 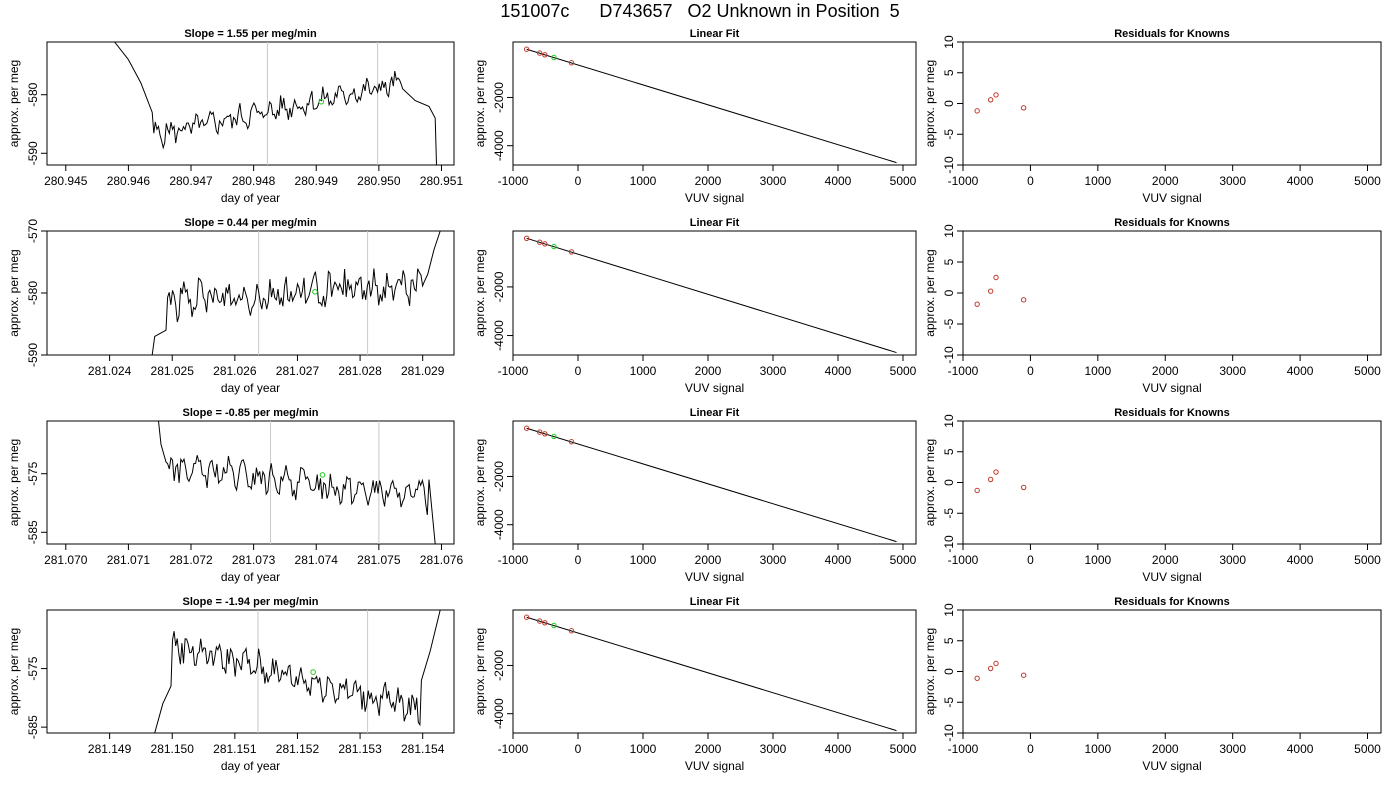 What do you see at coordinates (715, 34) in the screenshot?
I see `plot-title: Linear Fit` at bounding box center [715, 34].